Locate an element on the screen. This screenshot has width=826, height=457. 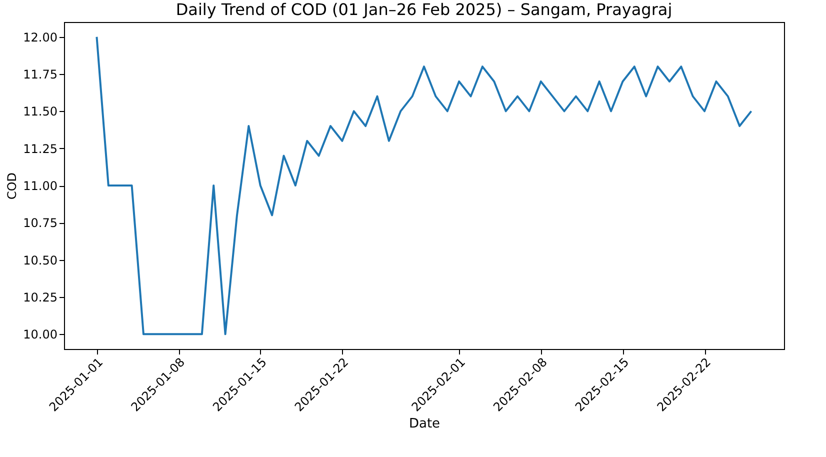
y-tick-label: 11.00 is located at coordinates (40, 186).